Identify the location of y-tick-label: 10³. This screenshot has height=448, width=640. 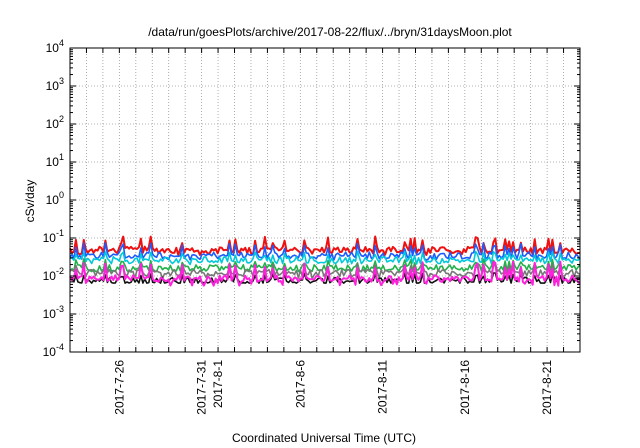
(55, 84).